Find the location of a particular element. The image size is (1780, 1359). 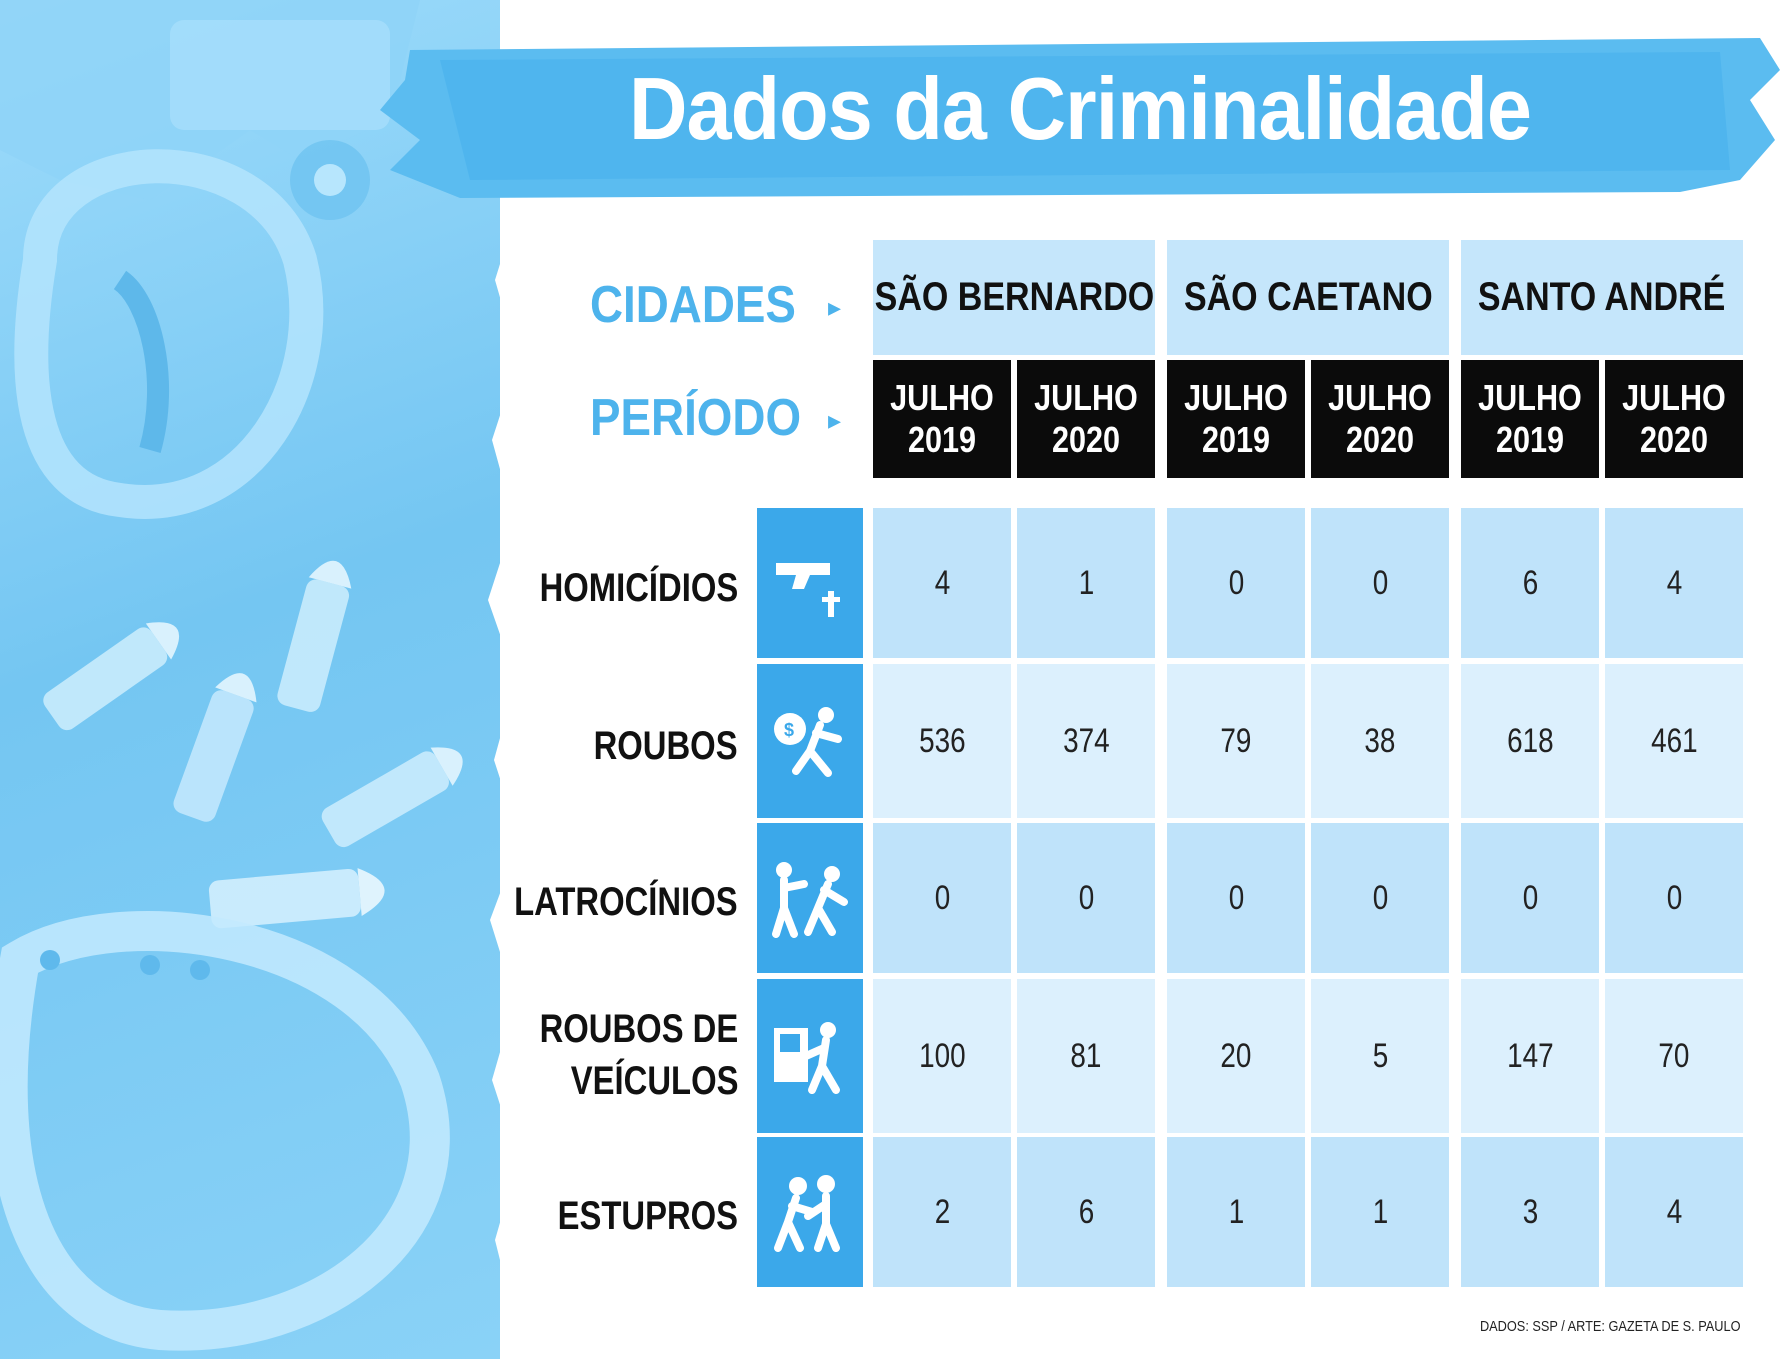

table-cell: 2 is located at coordinates (942, 1212).